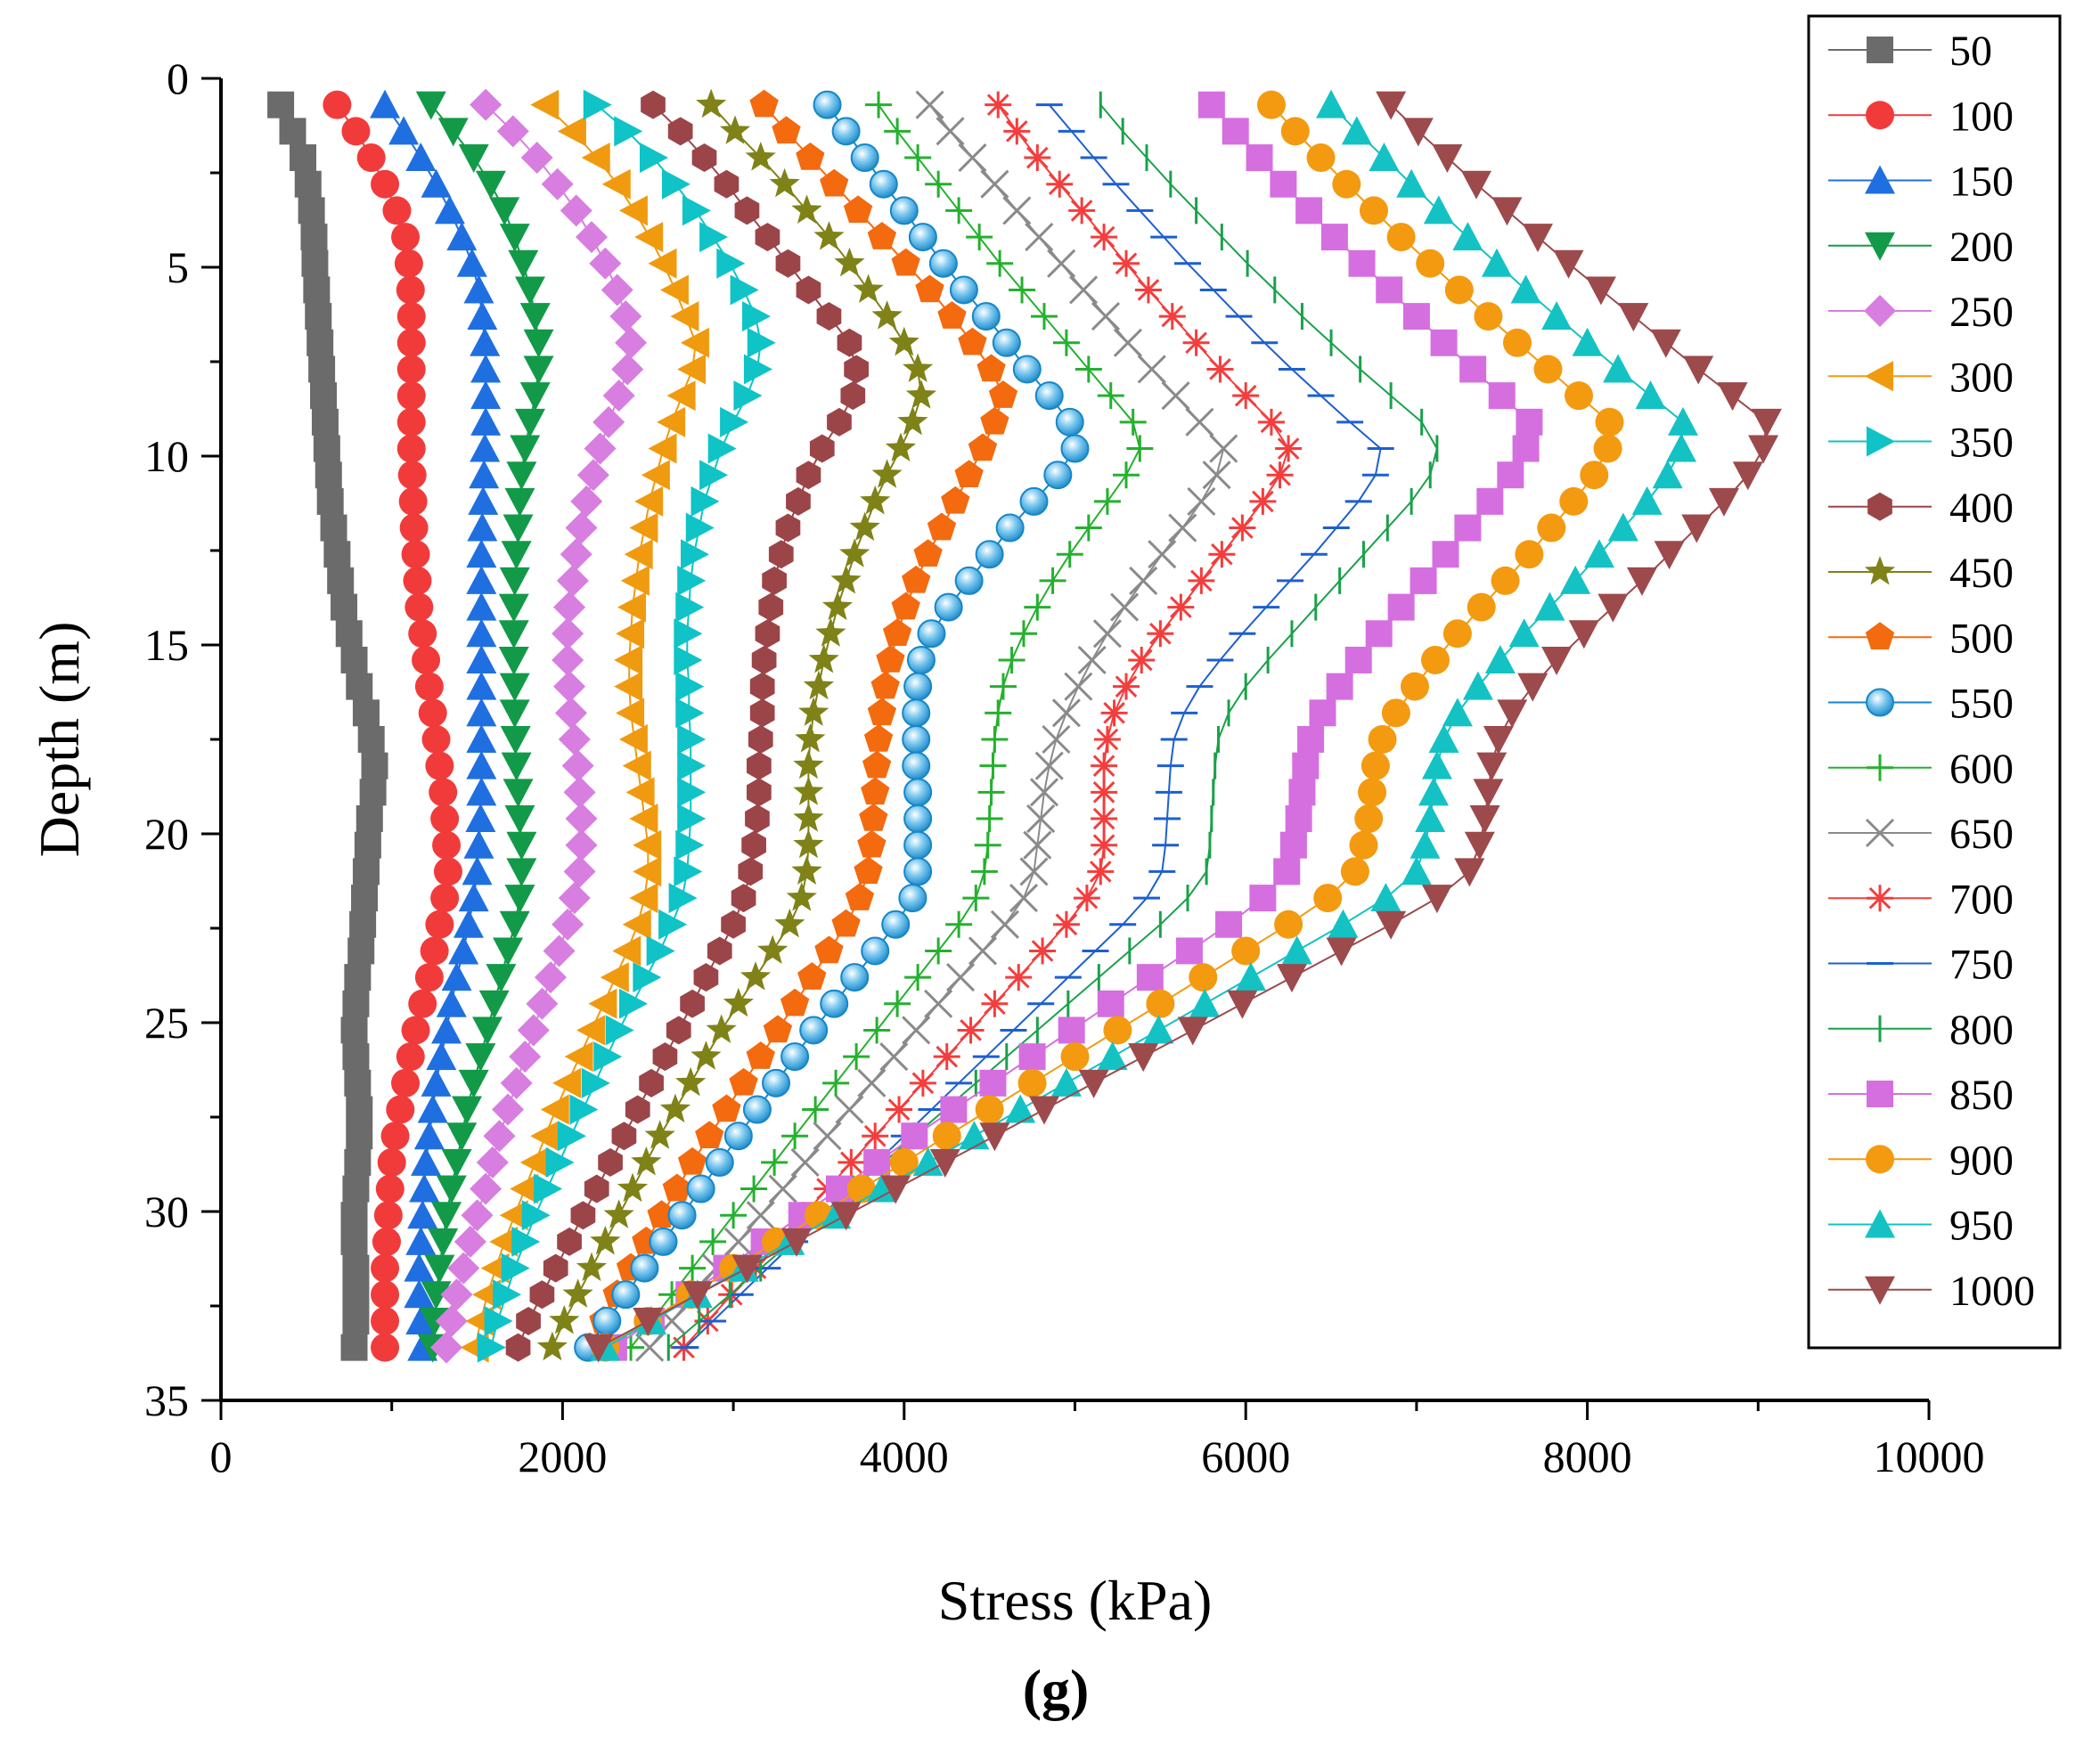 The width and height of the screenshot is (2100, 1738). I want to click on y-tick-label: 20, so click(167, 834).